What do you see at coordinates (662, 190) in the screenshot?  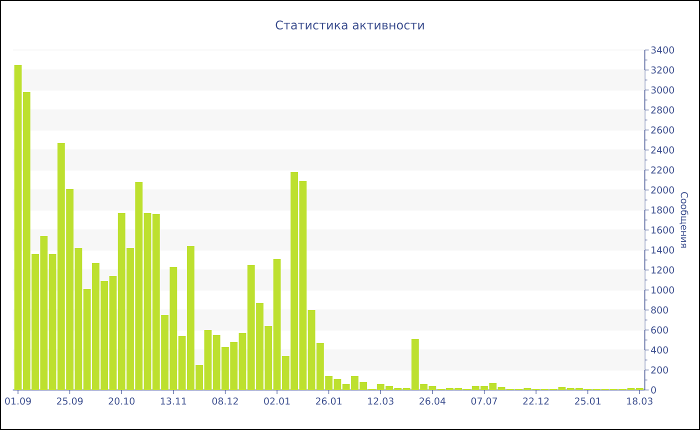 I see `y-tick-label: 2000` at bounding box center [662, 190].